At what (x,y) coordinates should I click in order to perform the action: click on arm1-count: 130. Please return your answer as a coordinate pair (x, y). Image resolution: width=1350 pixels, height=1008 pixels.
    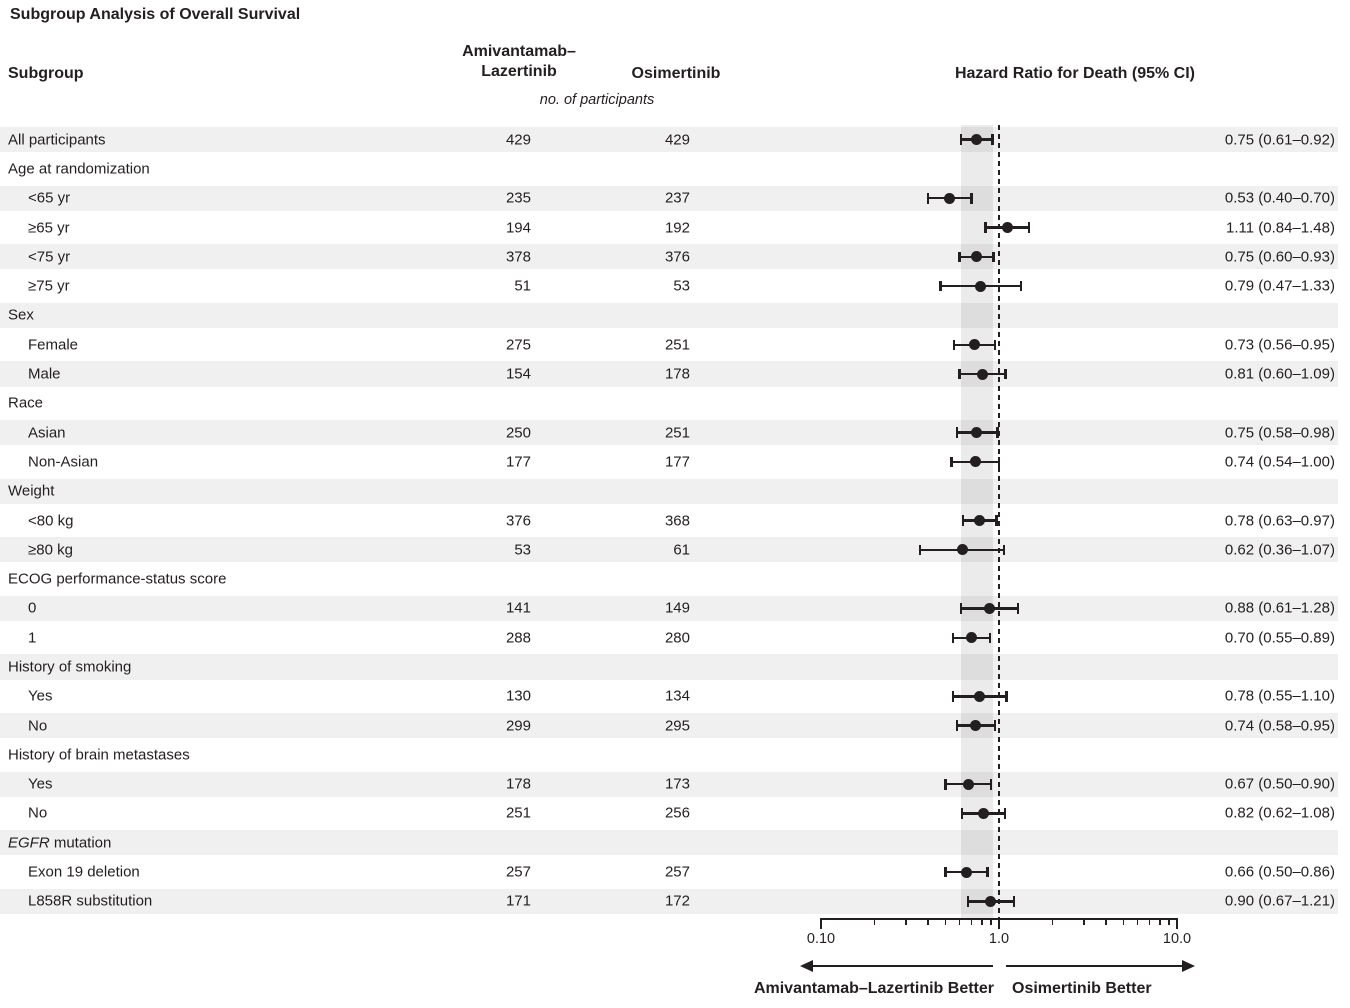
    Looking at the image, I should click on (518, 696).